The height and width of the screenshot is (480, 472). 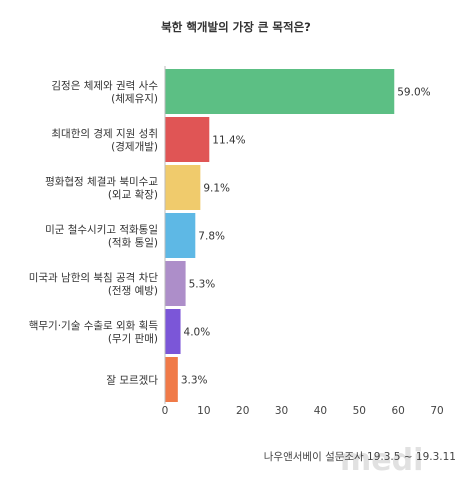 What do you see at coordinates (320, 411) in the screenshot?
I see `x-tick-label-4: 40` at bounding box center [320, 411].